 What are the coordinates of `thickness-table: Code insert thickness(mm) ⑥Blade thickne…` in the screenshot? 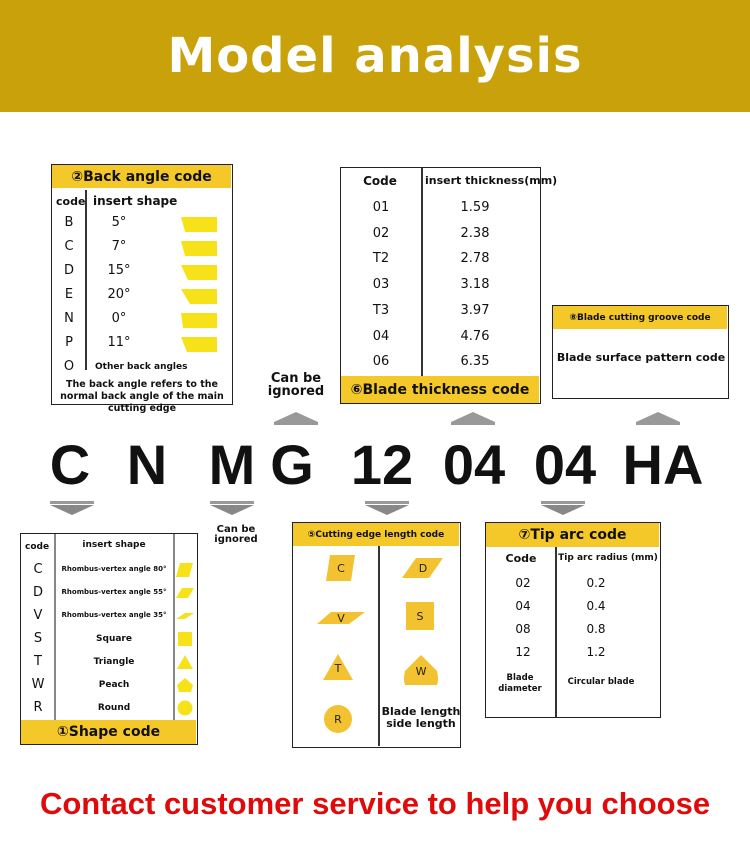 It's located at (448, 285).